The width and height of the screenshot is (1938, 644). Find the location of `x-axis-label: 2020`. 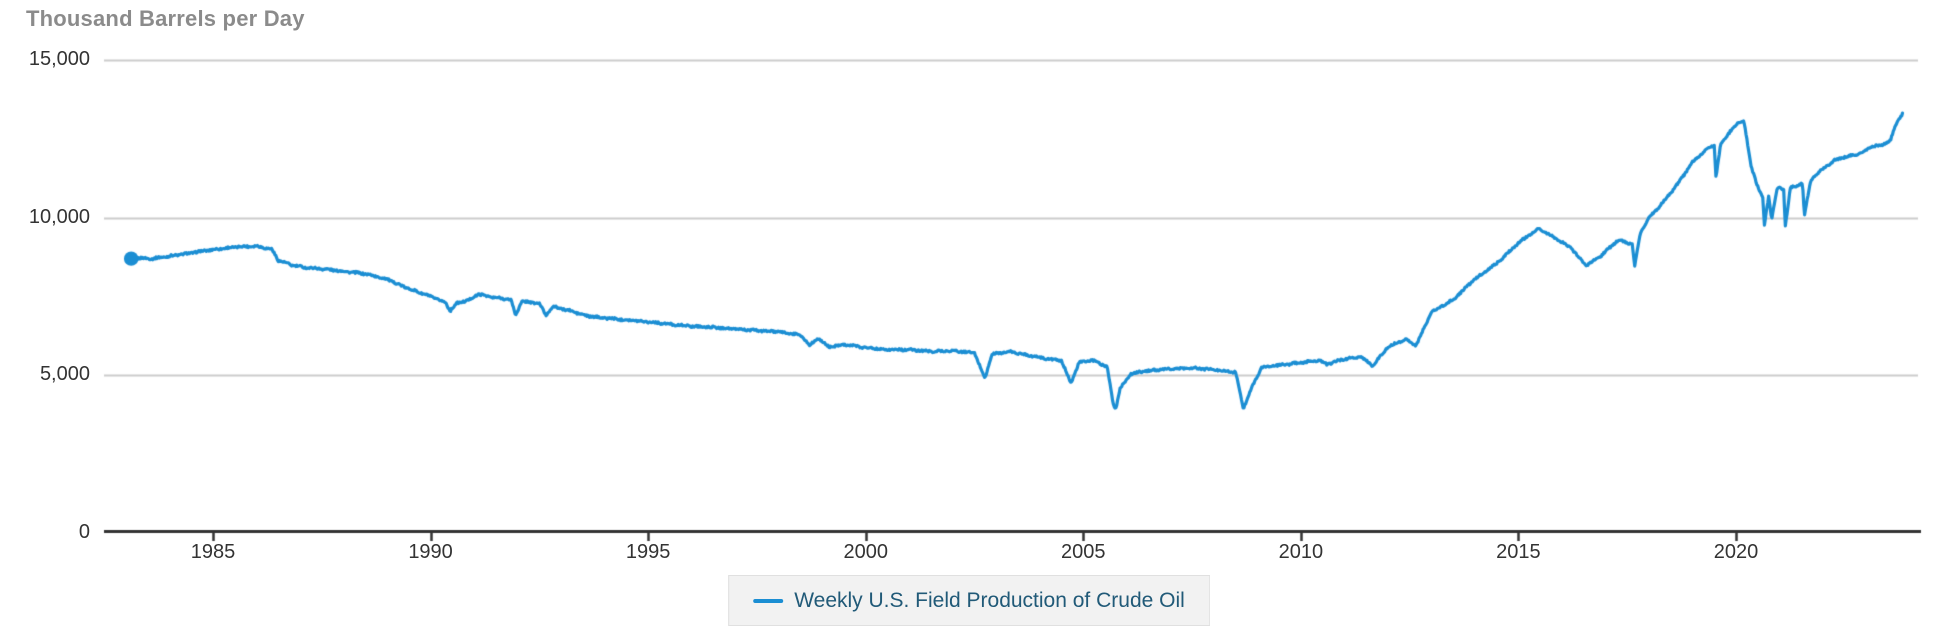

x-axis-label: 2020 is located at coordinates (1736, 552).